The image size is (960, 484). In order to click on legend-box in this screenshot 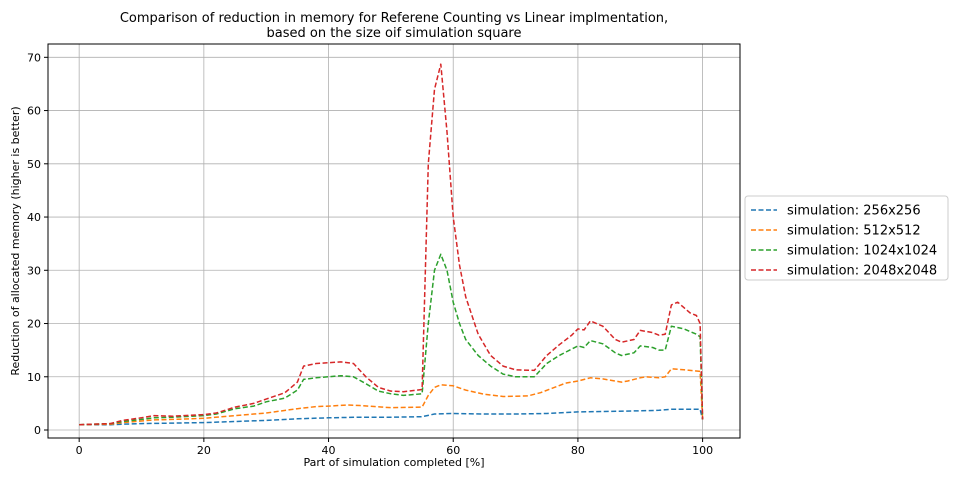, I will do `click(846, 238)`.